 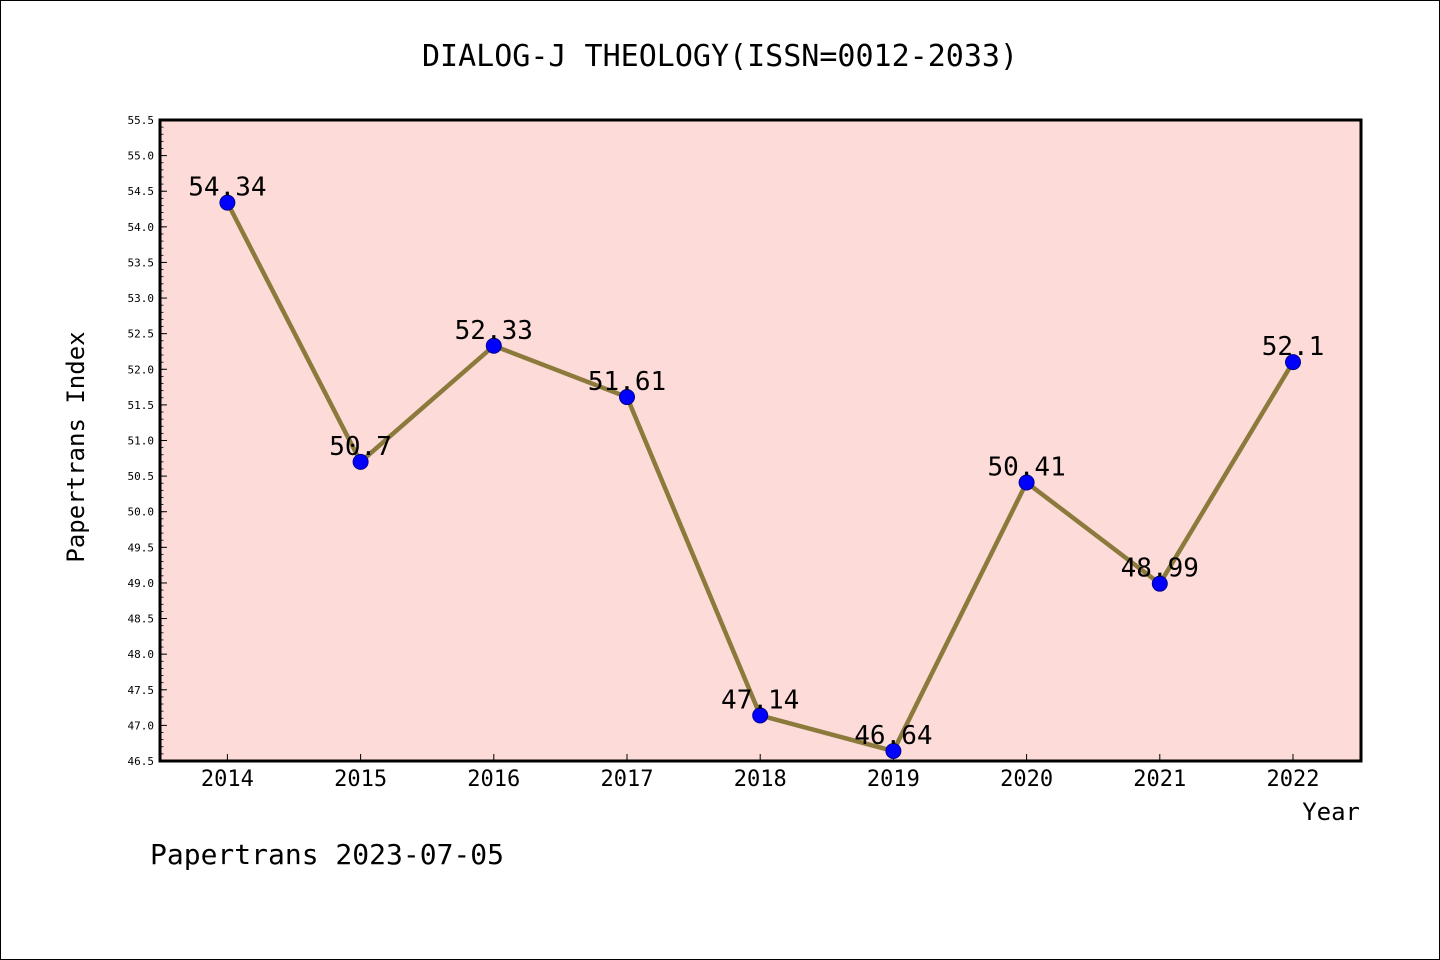 What do you see at coordinates (227, 188) in the screenshot?
I see `data-label: 54.34` at bounding box center [227, 188].